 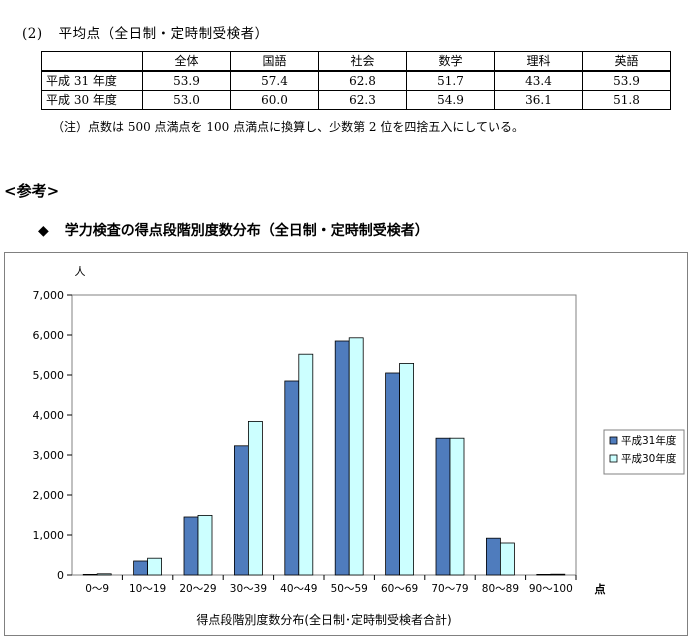 What do you see at coordinates (551, 589) in the screenshot?
I see `x-tick-label: 90～100` at bounding box center [551, 589].